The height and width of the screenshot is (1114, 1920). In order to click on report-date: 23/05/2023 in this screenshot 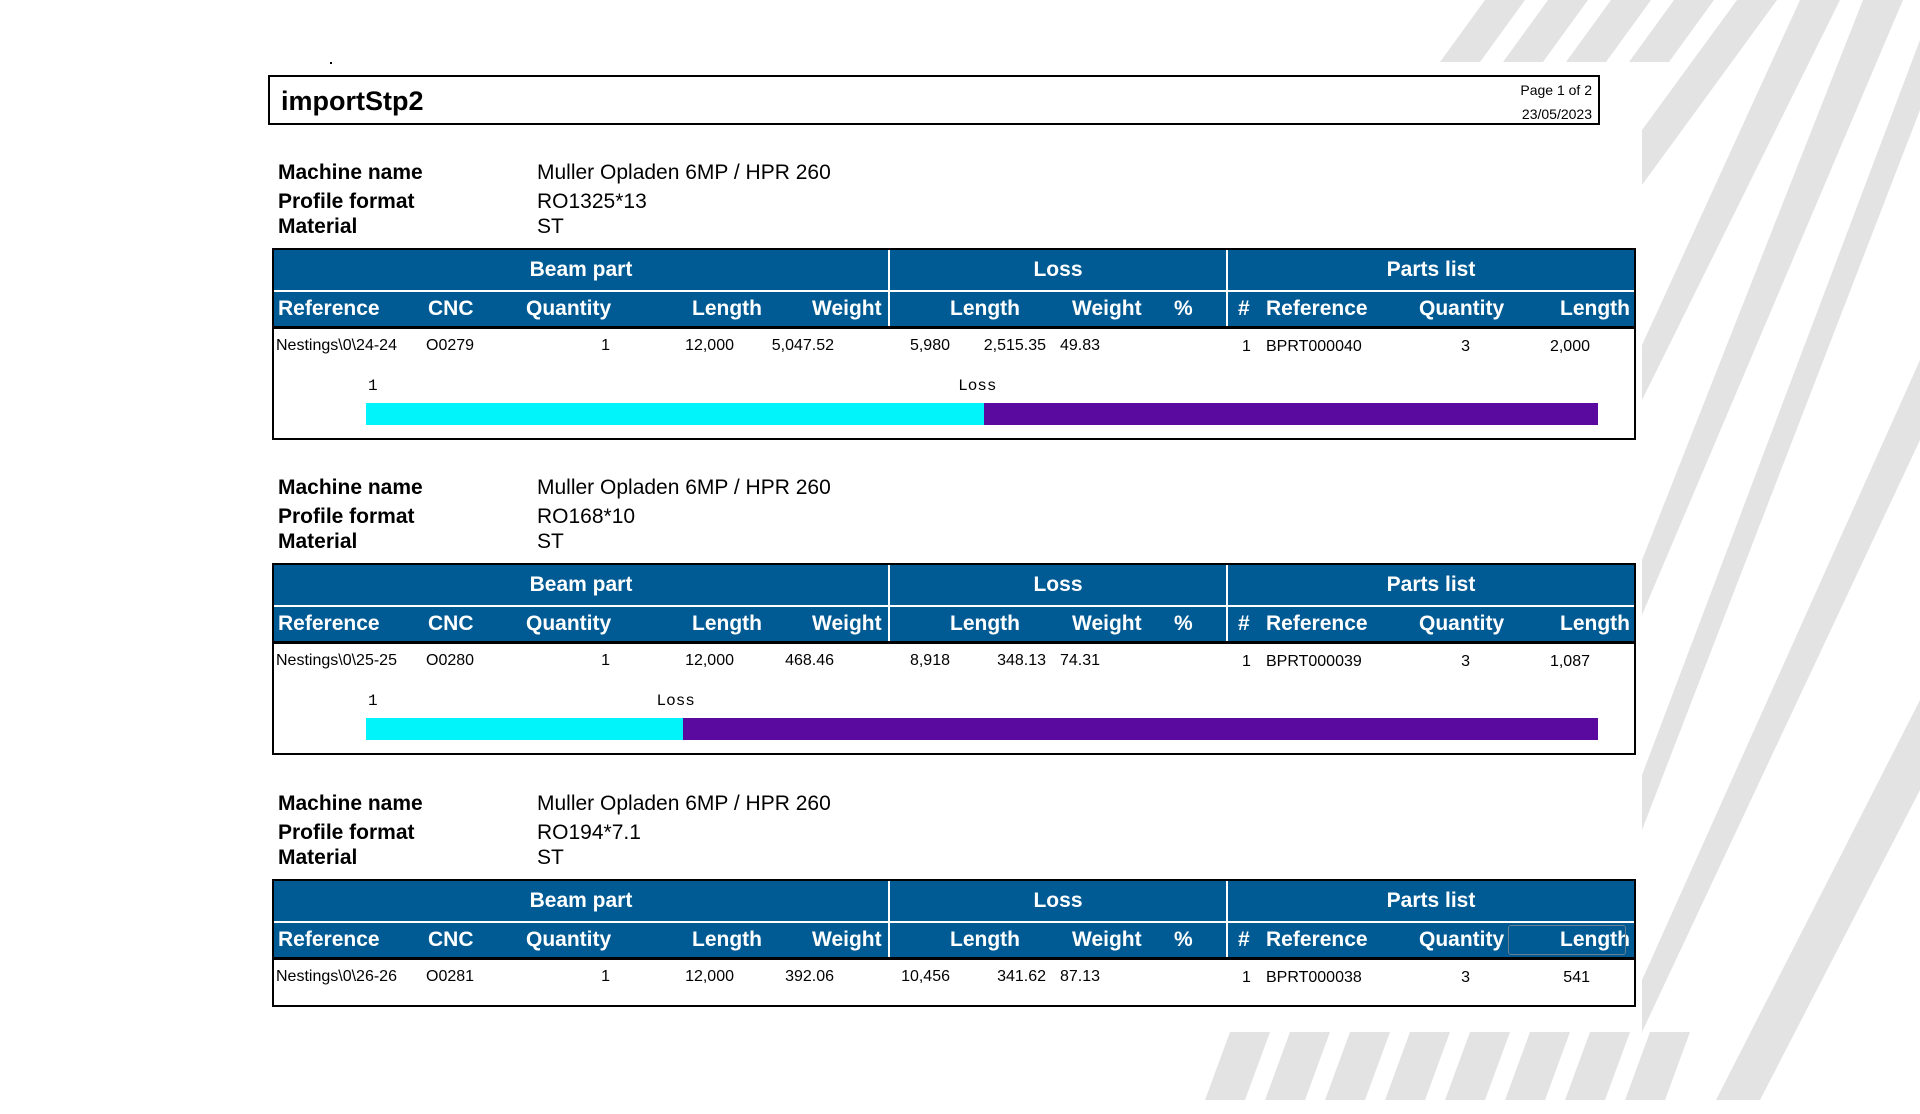, I will do `click(1556, 114)`.